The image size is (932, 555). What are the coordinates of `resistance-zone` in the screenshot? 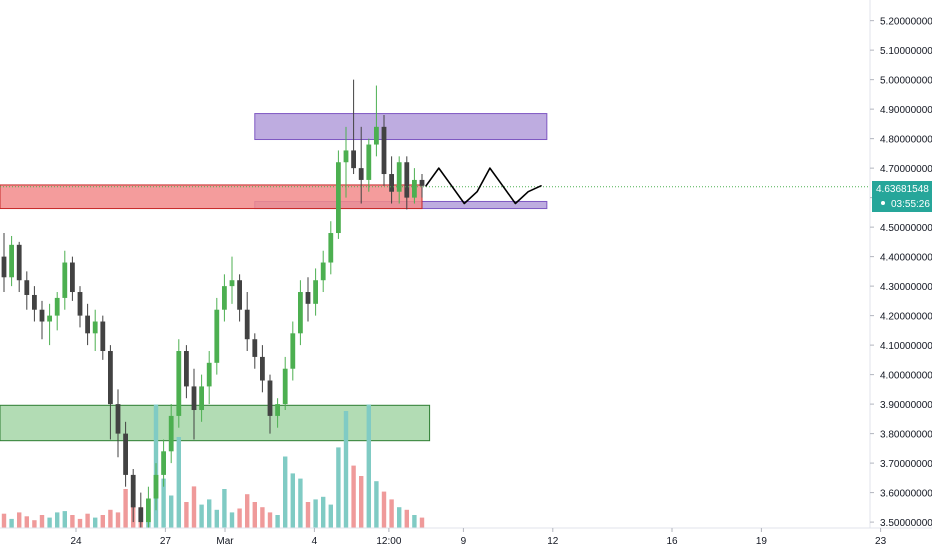 It's located at (401, 127).